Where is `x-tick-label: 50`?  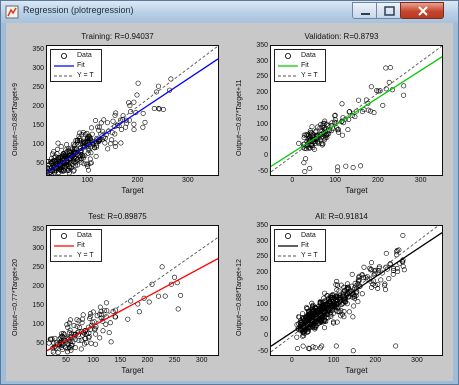 x-tick-label: 50 is located at coordinates (66, 360).